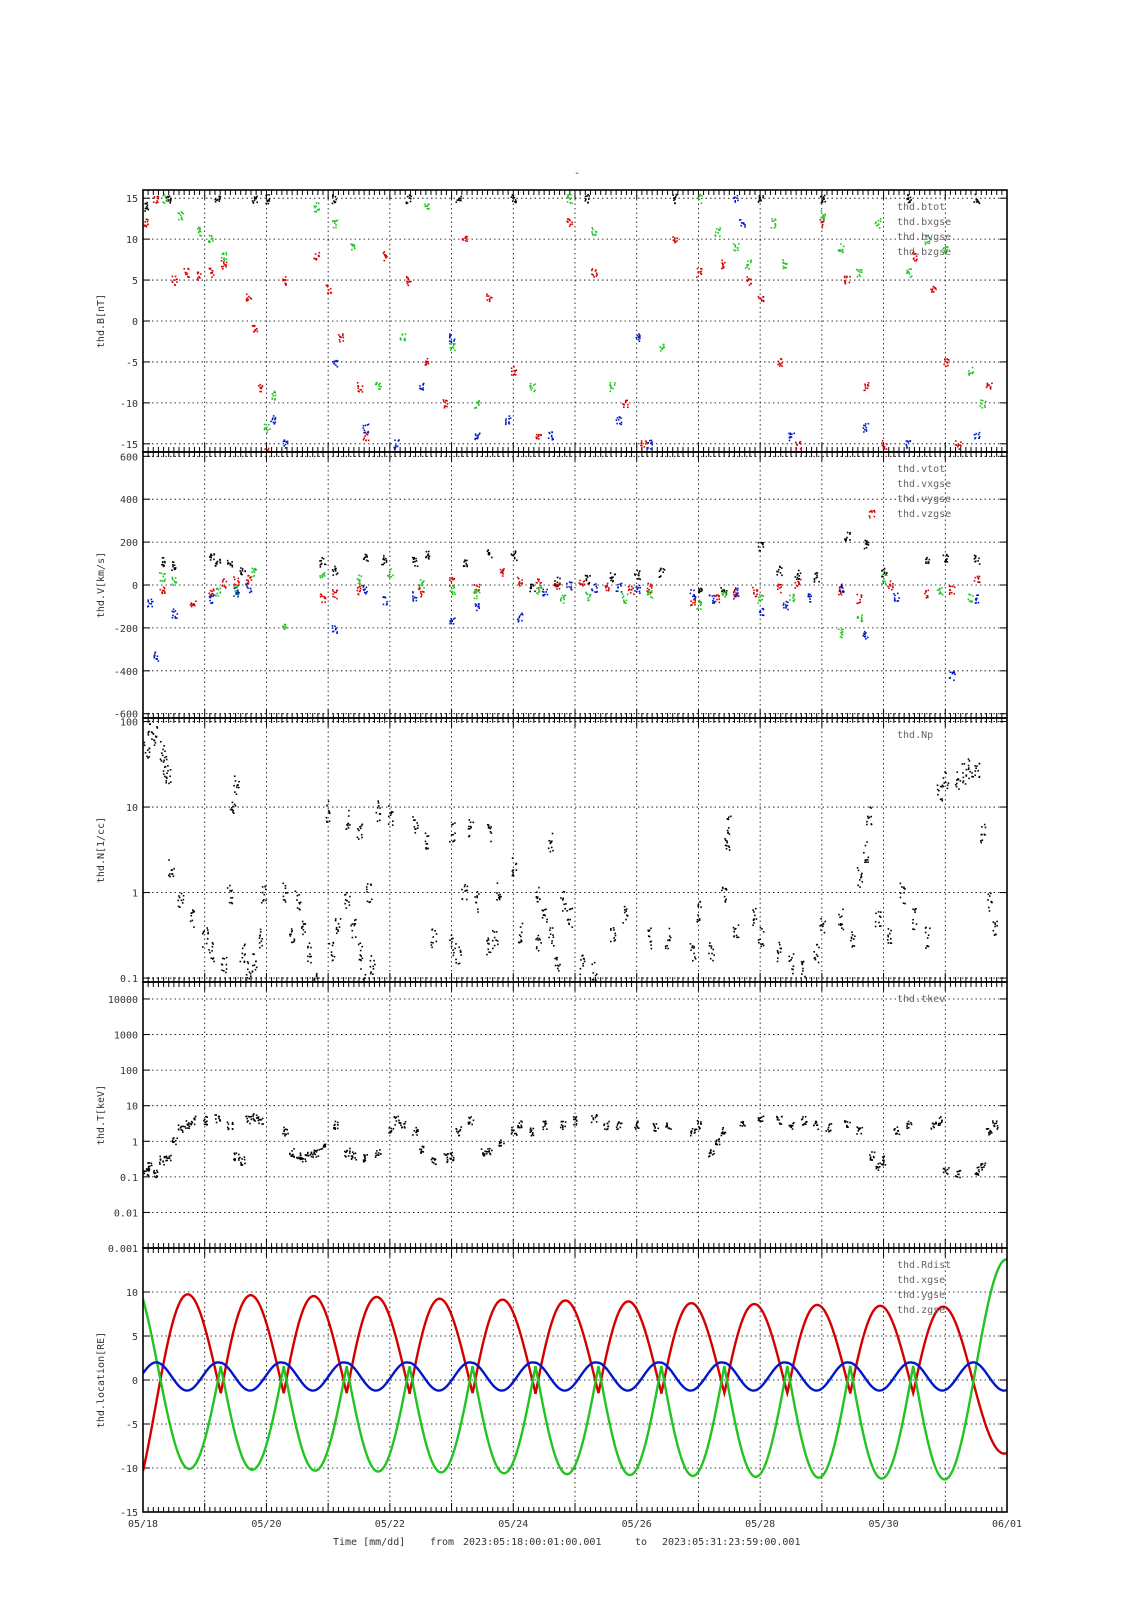 The image size is (1131, 1600). I want to click on y-tick-label: 1, so click(135, 1142).